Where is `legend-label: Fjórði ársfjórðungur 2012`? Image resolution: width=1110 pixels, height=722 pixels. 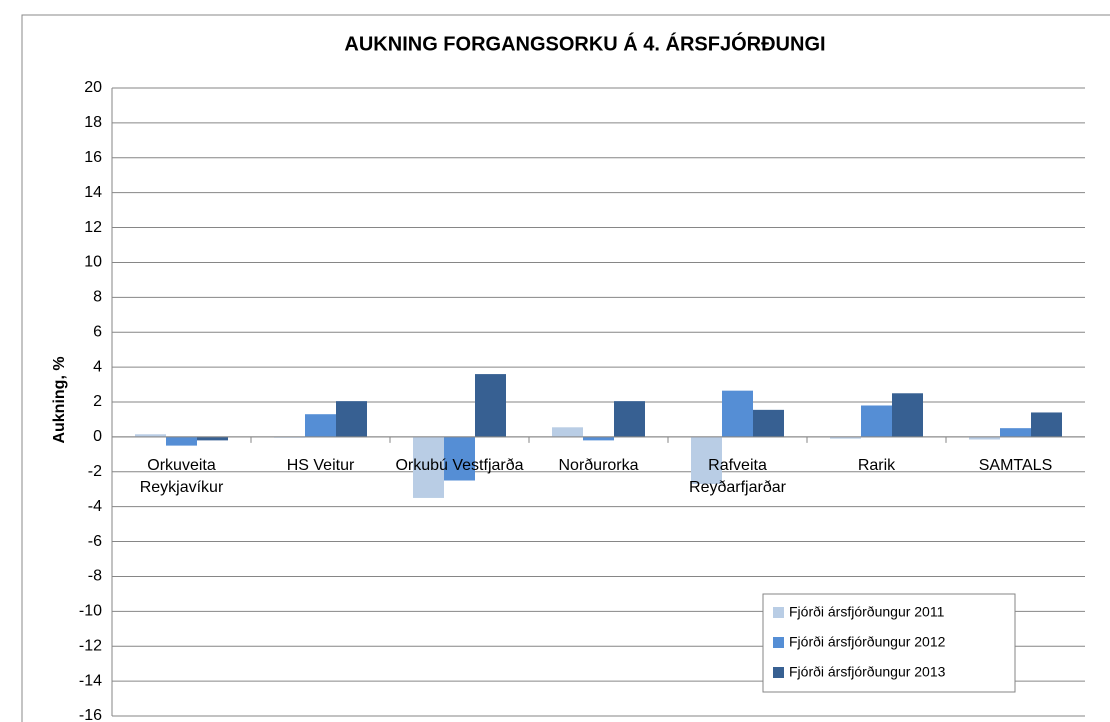
legend-label: Fjórði ársfjórðungur 2012 is located at coordinates (867, 642).